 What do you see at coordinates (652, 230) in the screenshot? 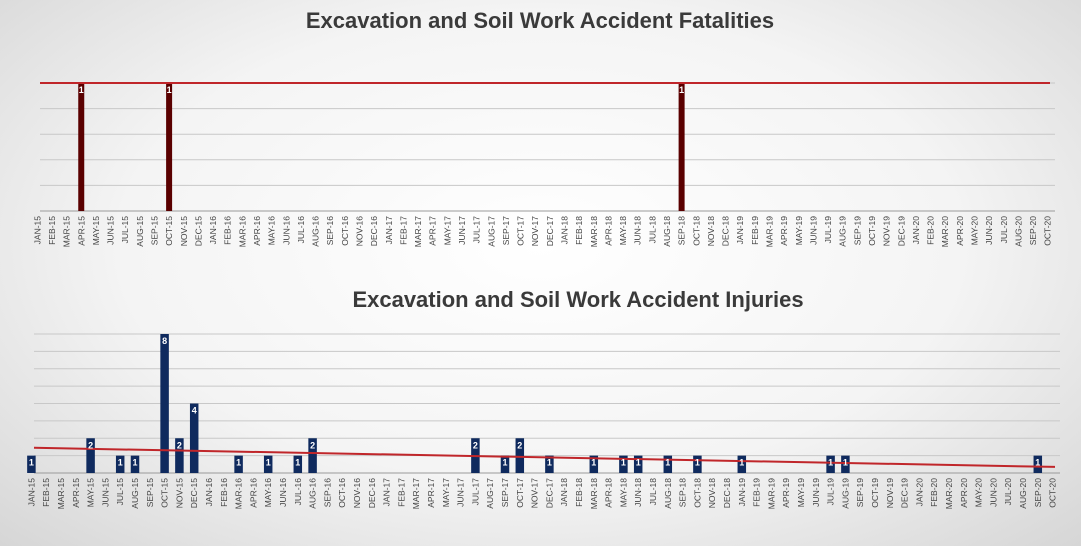
I see `fatalities-x-tick-label: JUL-18` at bounding box center [652, 230].